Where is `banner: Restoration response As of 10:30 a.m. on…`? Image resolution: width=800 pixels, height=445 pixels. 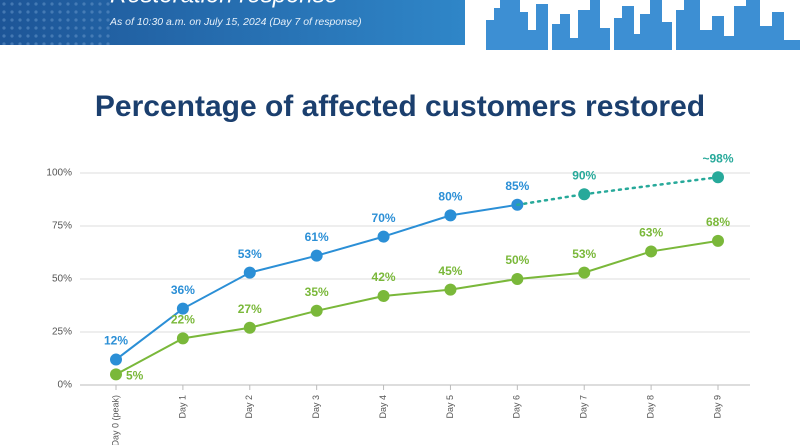
banner: Restoration response As of 10:30 a.m. on… is located at coordinates (400, 25).